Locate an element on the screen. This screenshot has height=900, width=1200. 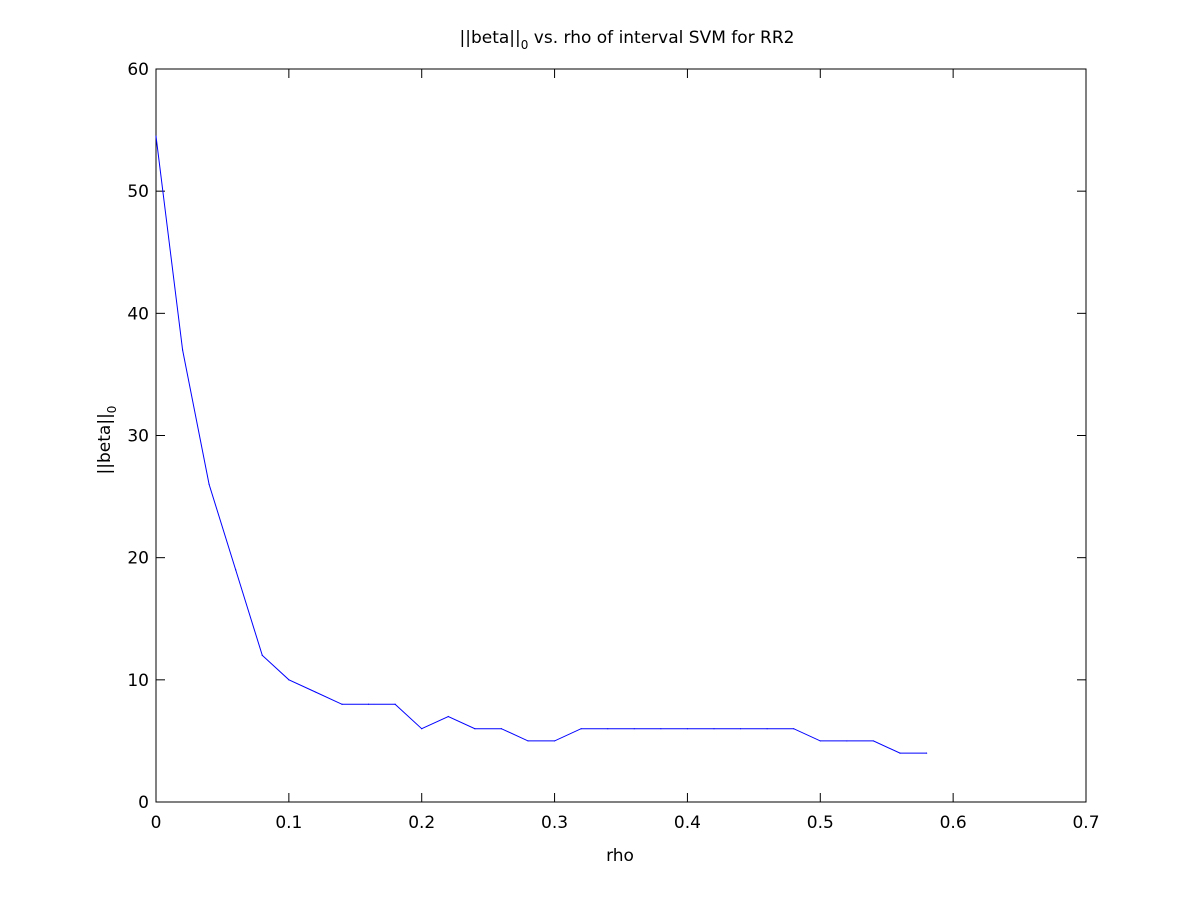
x-tick-label: 0.4 is located at coordinates (687, 823).